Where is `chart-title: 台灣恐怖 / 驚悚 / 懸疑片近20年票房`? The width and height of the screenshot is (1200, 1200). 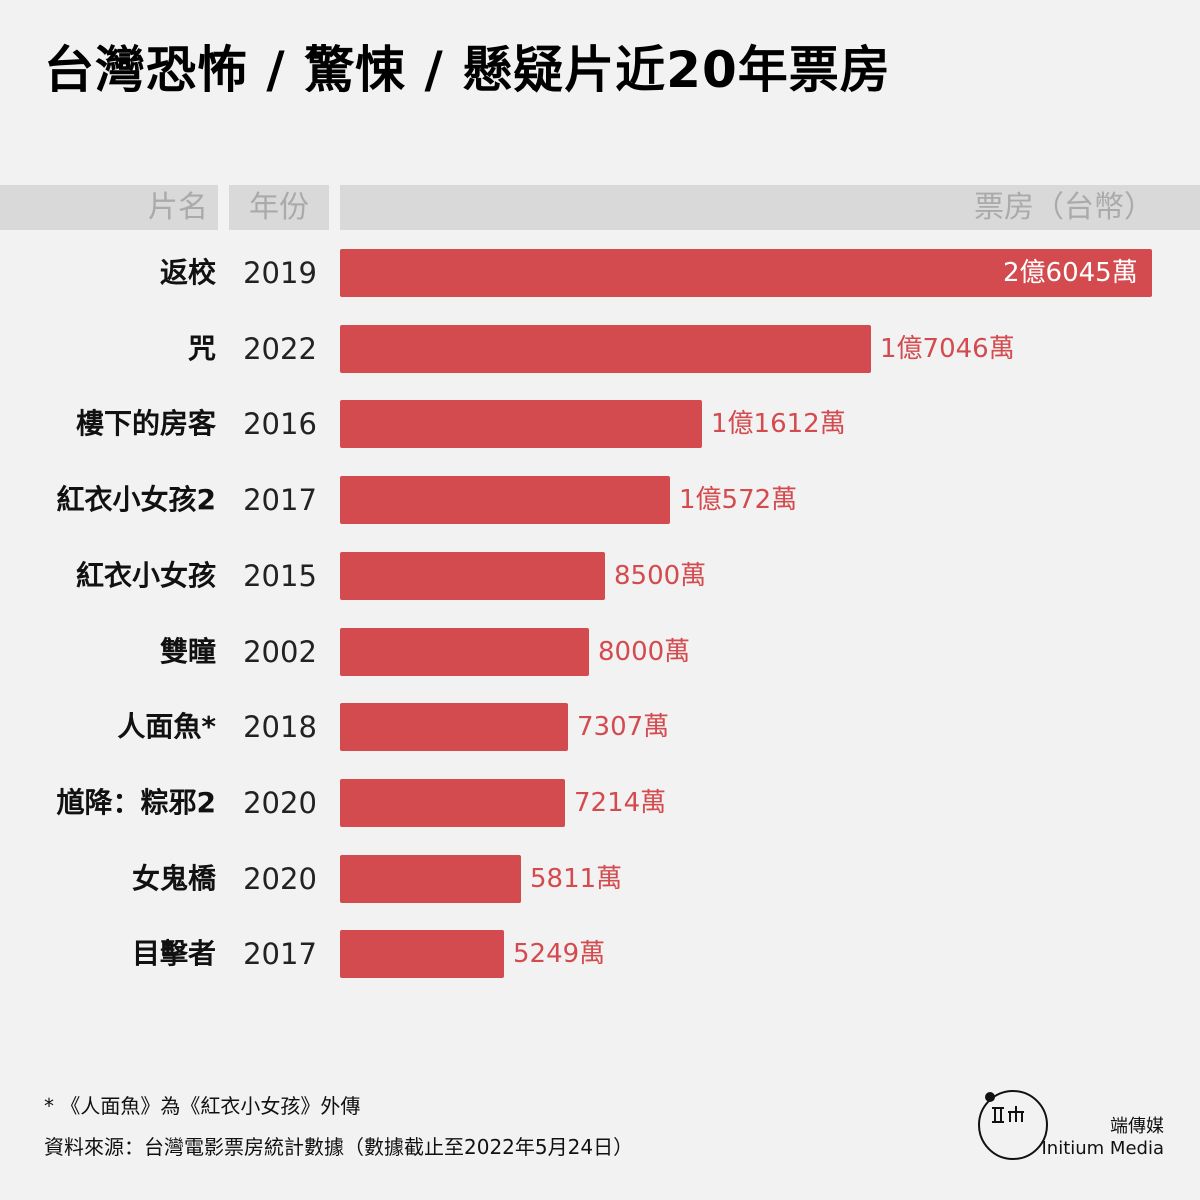 chart-title: 台灣恐怖 / 驚悚 / 懸疑片近20年票房 is located at coordinates (467, 70).